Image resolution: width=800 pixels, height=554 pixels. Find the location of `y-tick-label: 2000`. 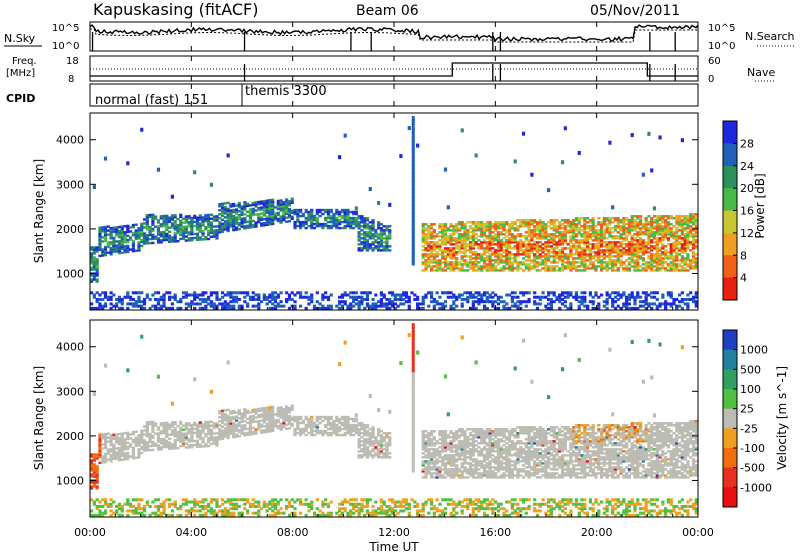

y-tick-label: 2000 is located at coordinates (70, 229).